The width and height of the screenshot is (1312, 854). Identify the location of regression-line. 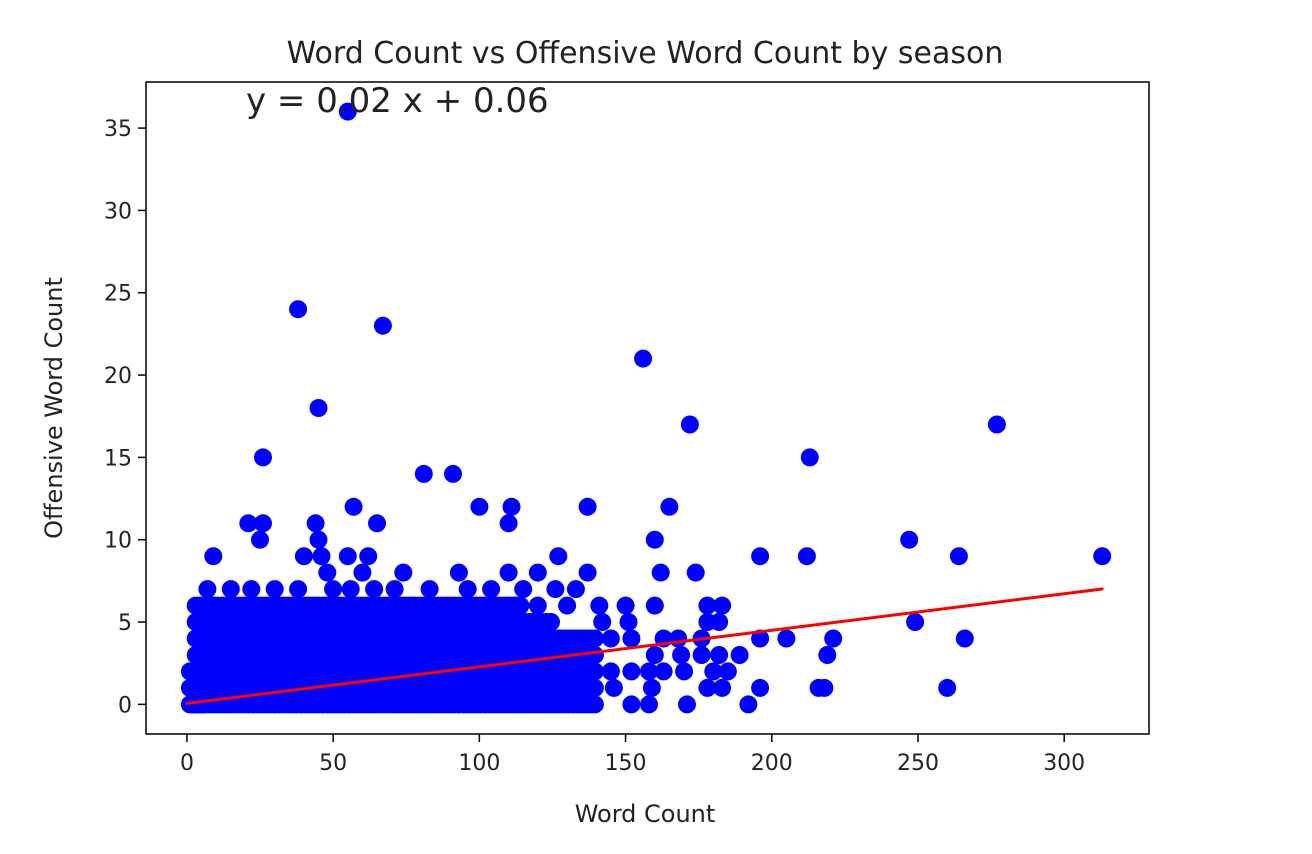
(644, 646).